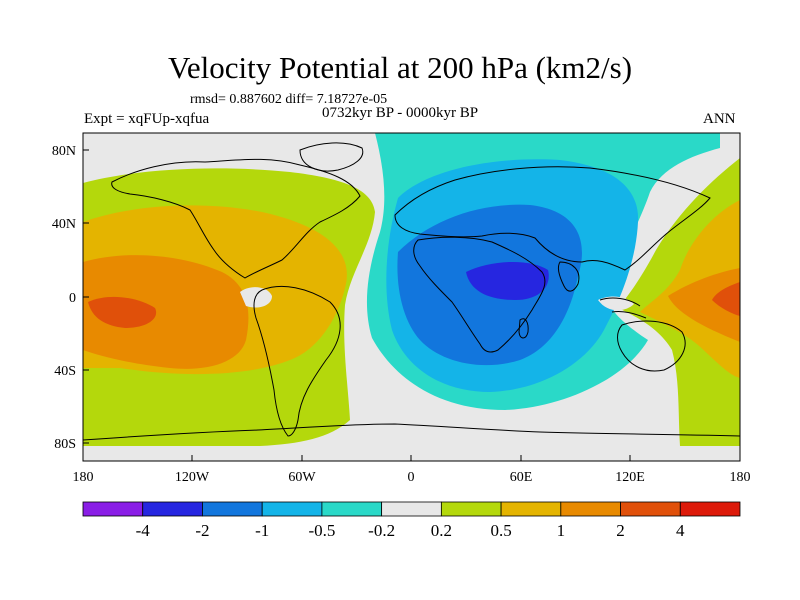 The height and width of the screenshot is (600, 800). What do you see at coordinates (143, 530) in the screenshot?
I see `colorbar-label: -4` at bounding box center [143, 530].